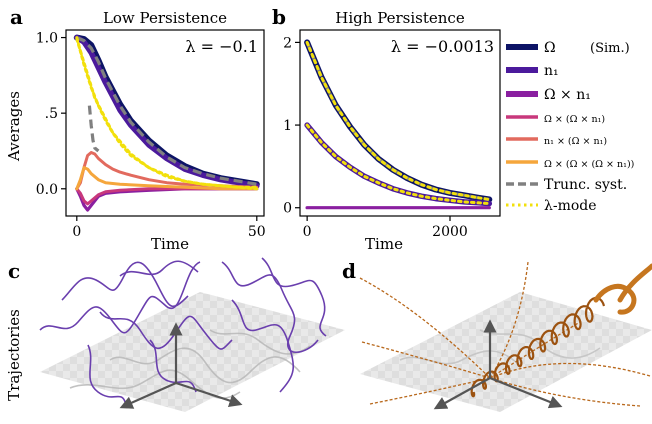 Image resolution: width=652 pixels, height=424 pixels. I want to click on x-tick-label-a-1: 50, so click(257, 232).